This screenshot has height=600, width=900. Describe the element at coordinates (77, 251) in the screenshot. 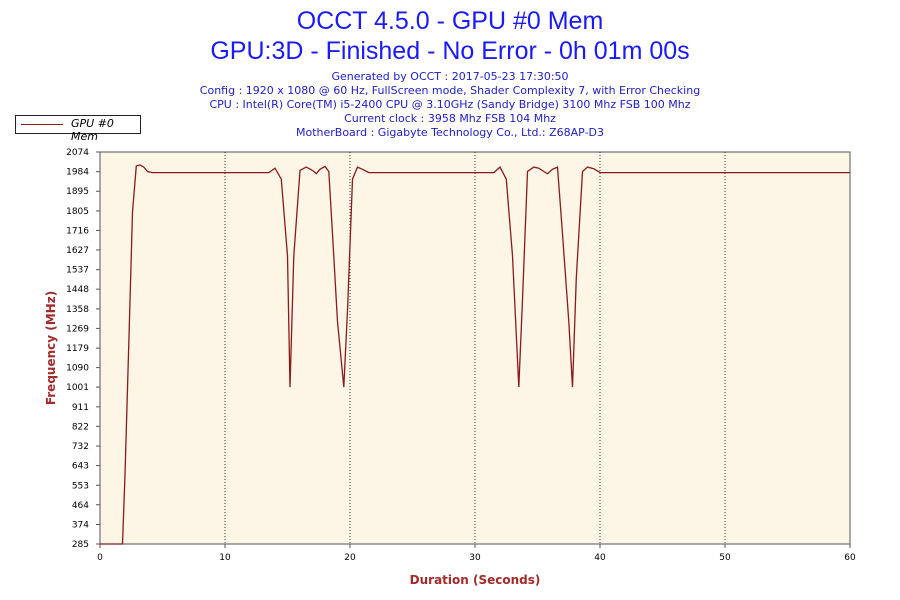

I see `y-tick-label: 1627` at that location.